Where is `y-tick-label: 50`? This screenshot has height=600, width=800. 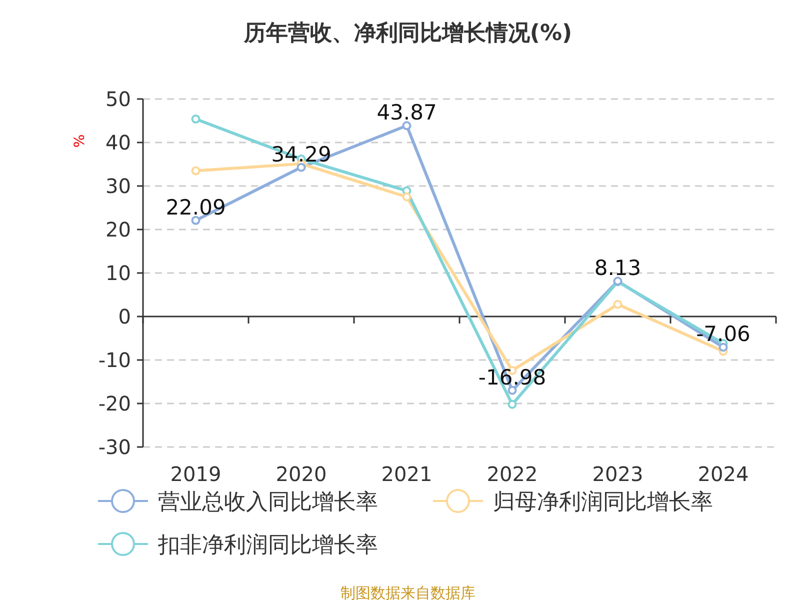
y-tick-label: 50 is located at coordinates (118, 99).